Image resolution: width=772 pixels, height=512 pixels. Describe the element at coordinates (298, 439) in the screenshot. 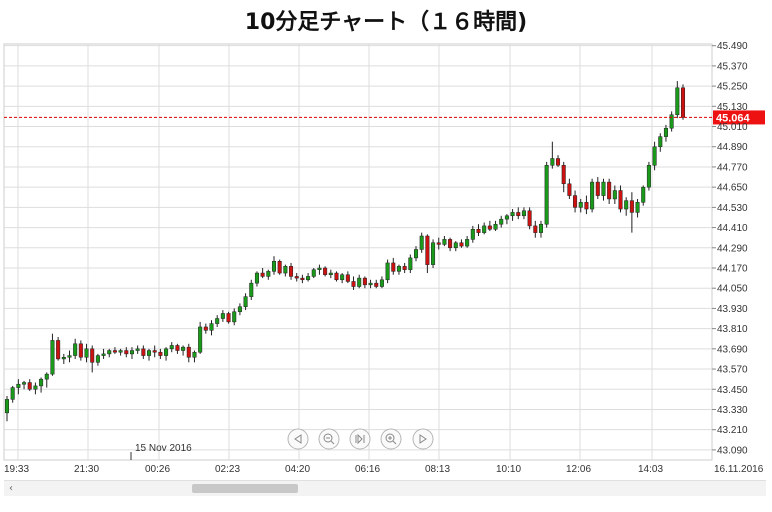

I see `scroll-left-icon` at that location.